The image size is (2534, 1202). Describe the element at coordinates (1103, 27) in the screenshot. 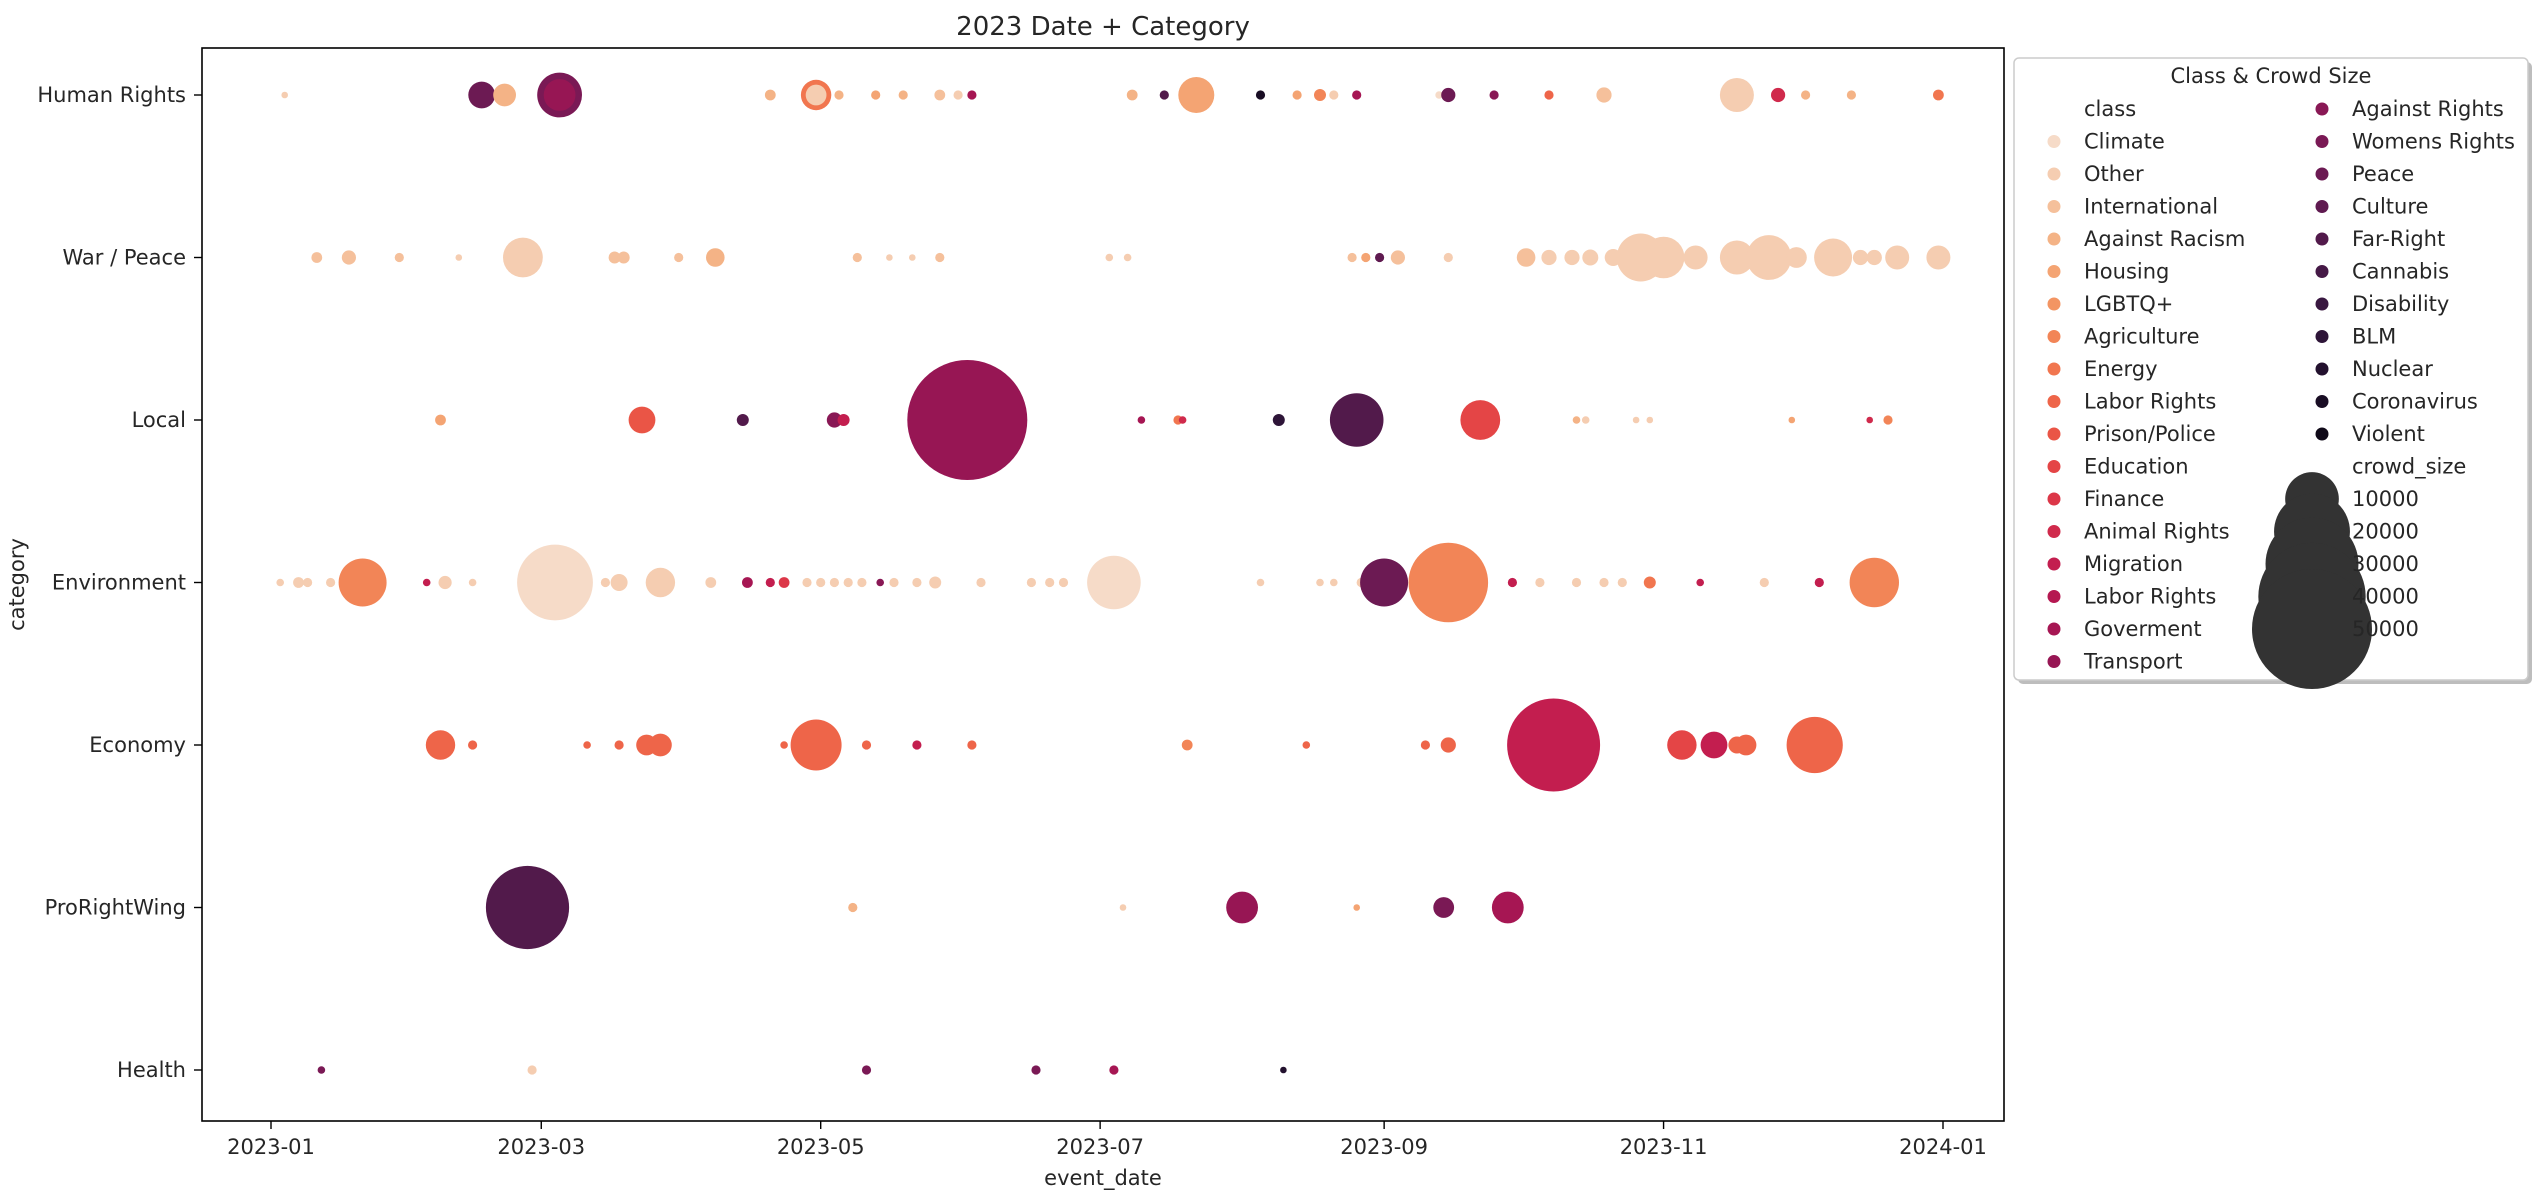

I see `chart-title: 2023 Date + Category` at that location.